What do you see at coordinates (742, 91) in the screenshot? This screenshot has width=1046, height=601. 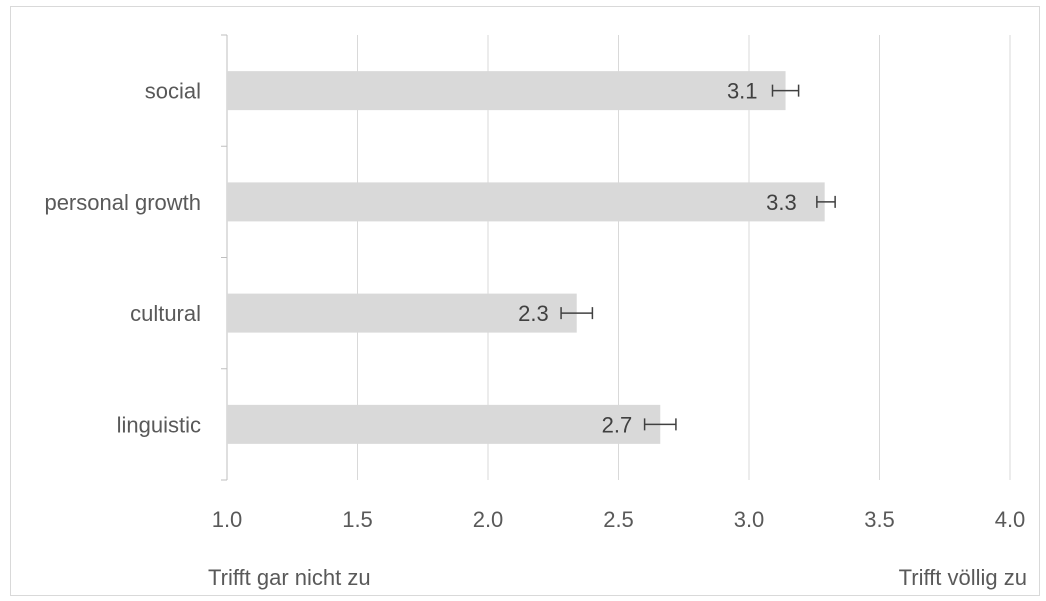 I see `data-label-social: 3.1` at bounding box center [742, 91].